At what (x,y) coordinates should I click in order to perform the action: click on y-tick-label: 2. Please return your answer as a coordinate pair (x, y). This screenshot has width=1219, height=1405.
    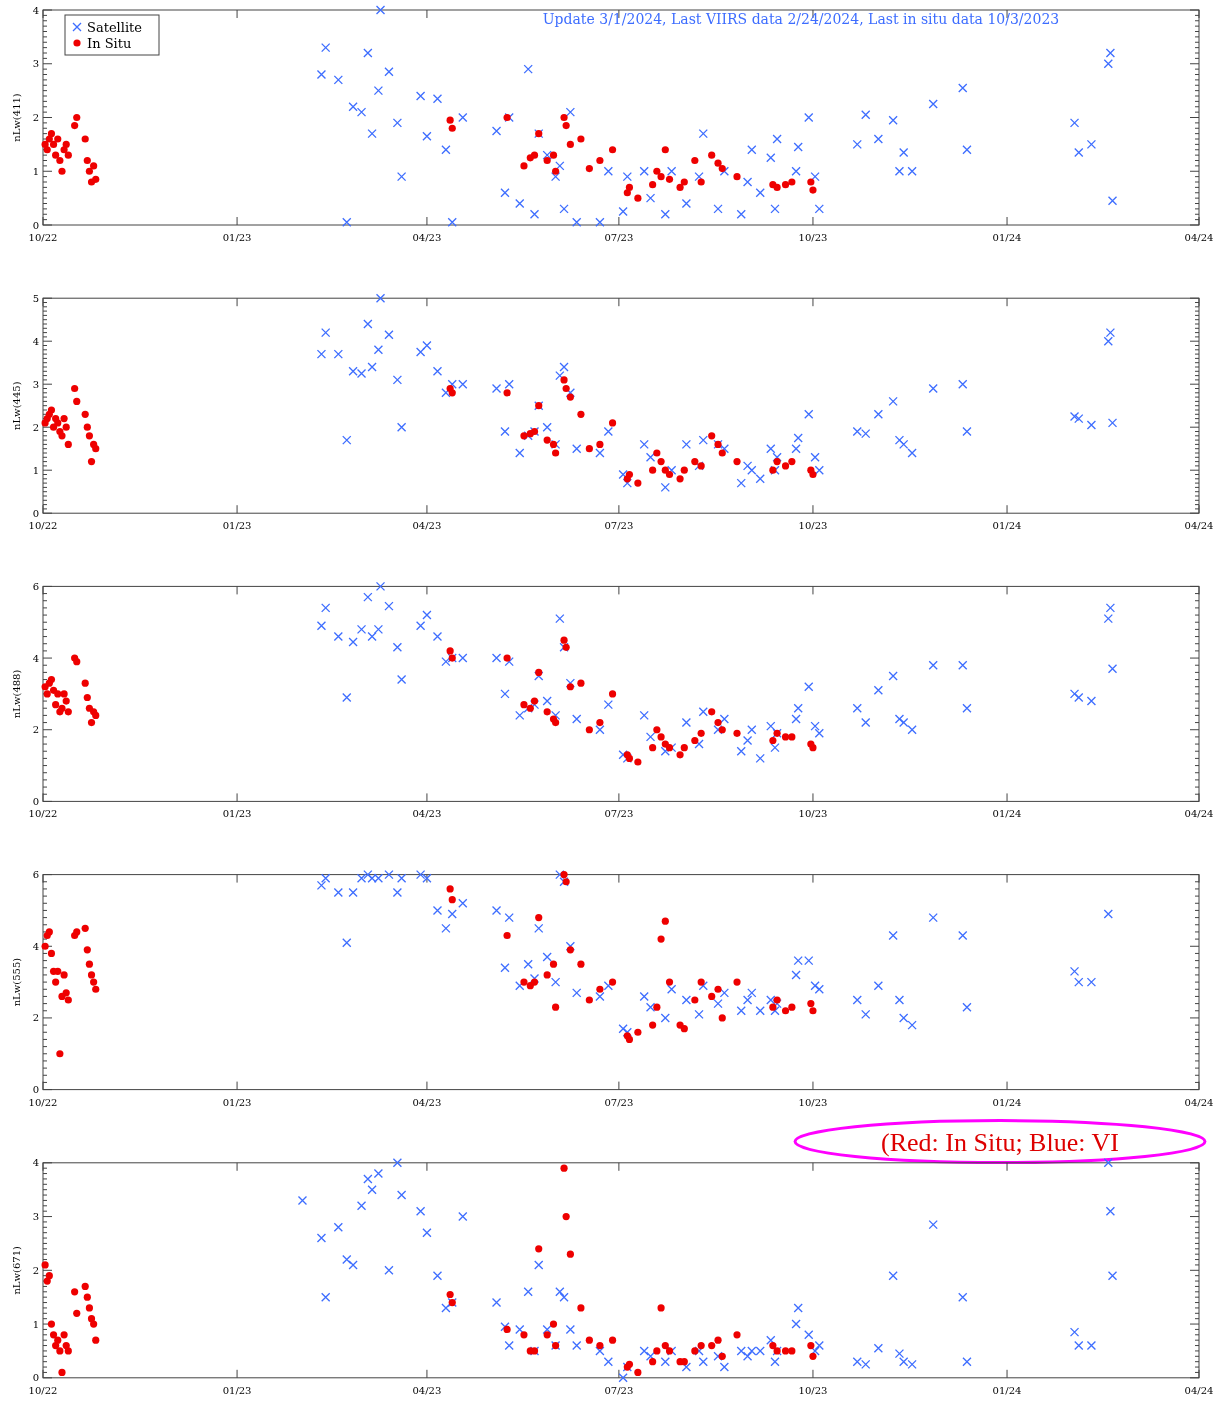
    Looking at the image, I should click on (35, 117).